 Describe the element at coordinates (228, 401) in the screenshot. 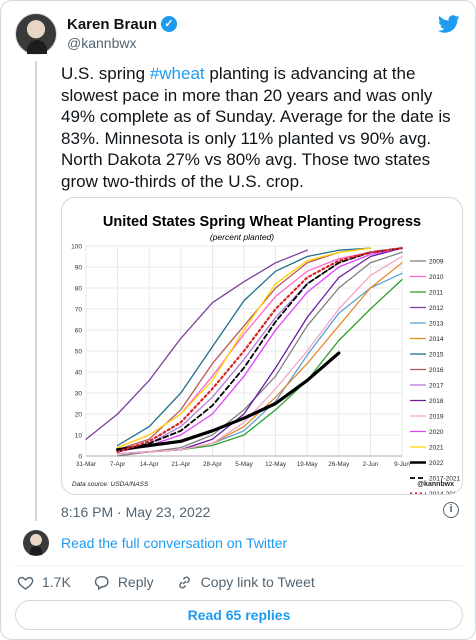

I see `series-line-2022` at that location.